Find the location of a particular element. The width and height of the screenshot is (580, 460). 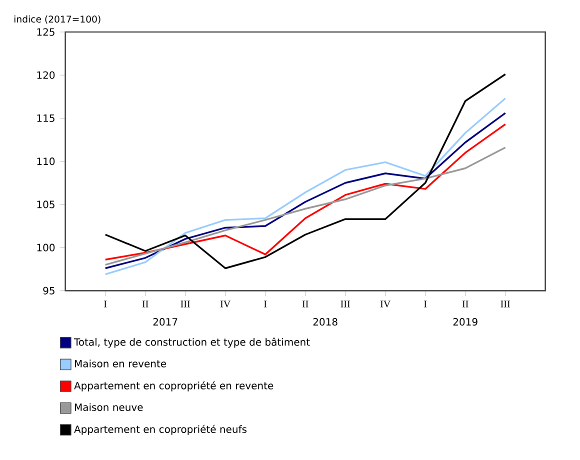

y-axis-title: indice (2017=100) is located at coordinates (57, 19).